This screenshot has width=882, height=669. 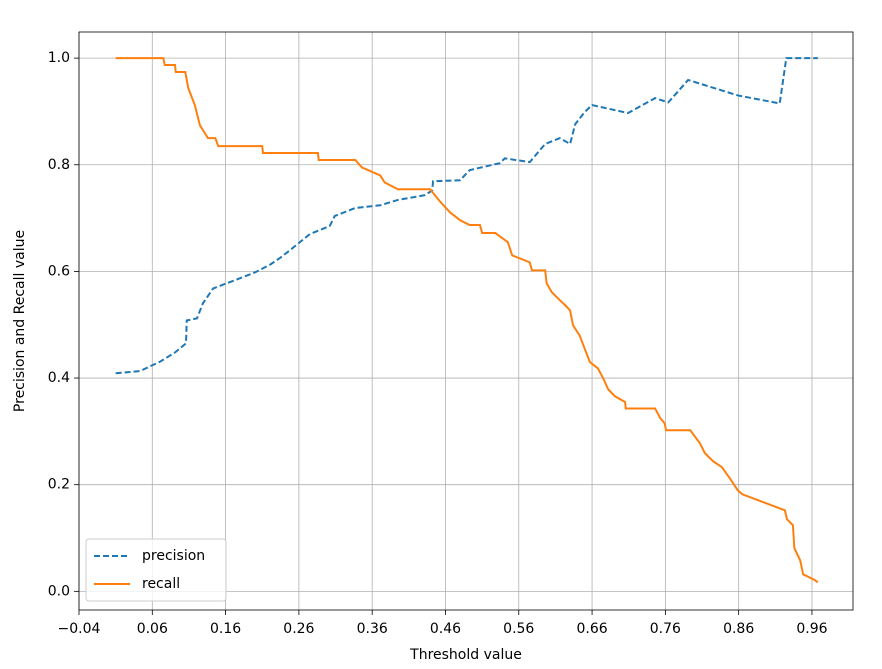 What do you see at coordinates (156, 570) in the screenshot?
I see `legend-box` at bounding box center [156, 570].